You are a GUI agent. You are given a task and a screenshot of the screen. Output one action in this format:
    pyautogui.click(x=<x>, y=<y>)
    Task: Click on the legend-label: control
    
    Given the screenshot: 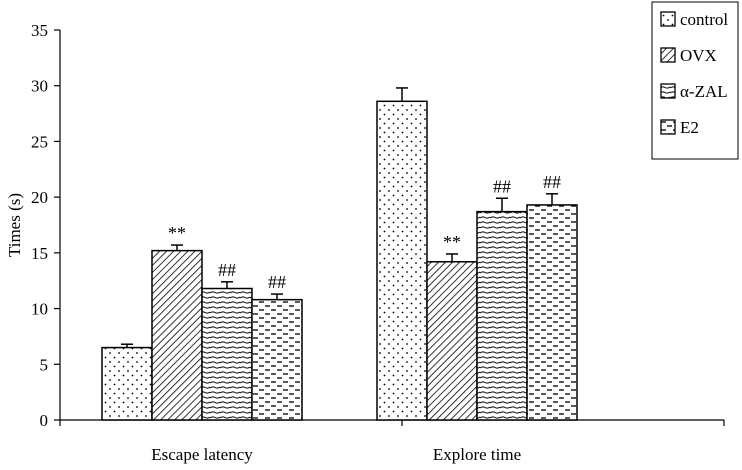 What is the action you would take?
    pyautogui.click(x=704, y=19)
    